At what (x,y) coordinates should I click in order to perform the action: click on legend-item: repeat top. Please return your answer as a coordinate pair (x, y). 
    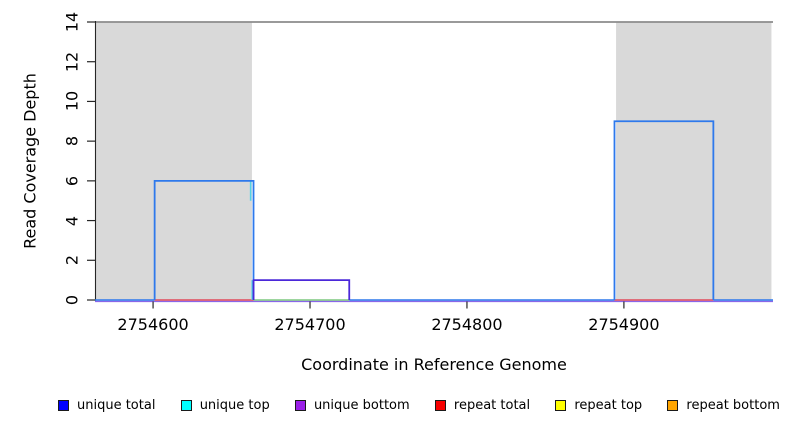
    Looking at the image, I should click on (598, 405).